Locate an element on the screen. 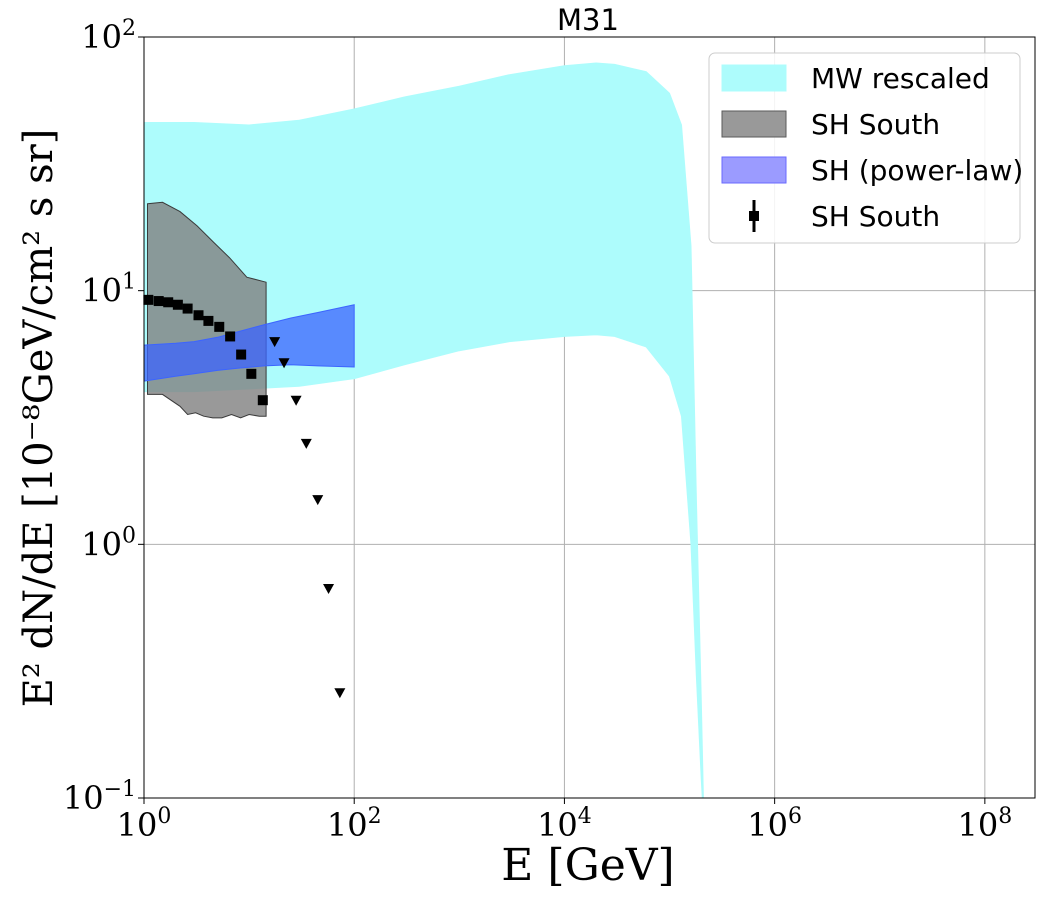  x-axis-label-text: E [GeV] is located at coordinates (587, 865).